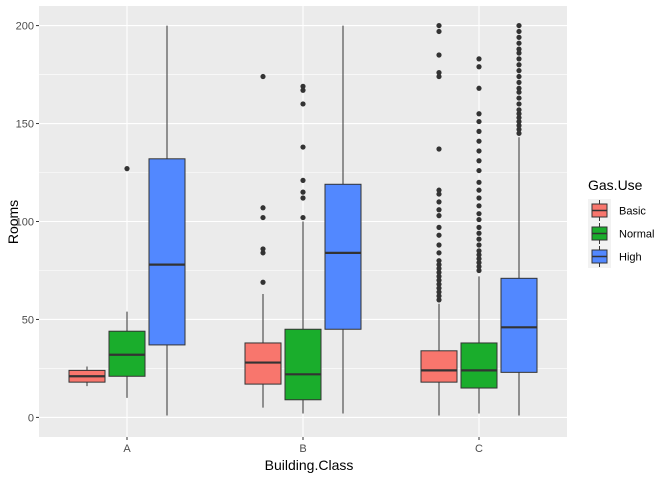 The image size is (672, 480). Describe the element at coordinates (617, 210) in the screenshot. I see `legend-item-basic: Basic` at that location.